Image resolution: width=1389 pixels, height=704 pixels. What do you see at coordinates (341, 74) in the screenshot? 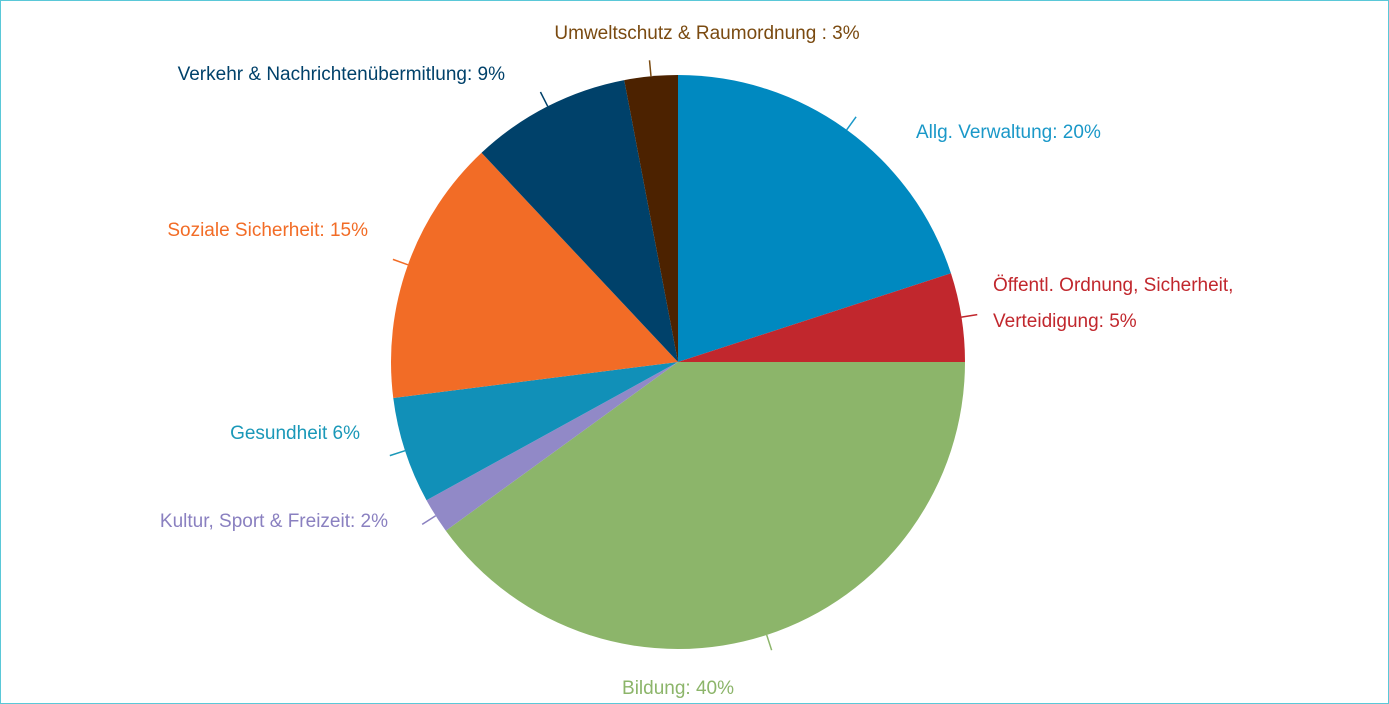
I see `slice-label: Verkehr & Nachrichtenübermitlung: 9%` at bounding box center [341, 74].